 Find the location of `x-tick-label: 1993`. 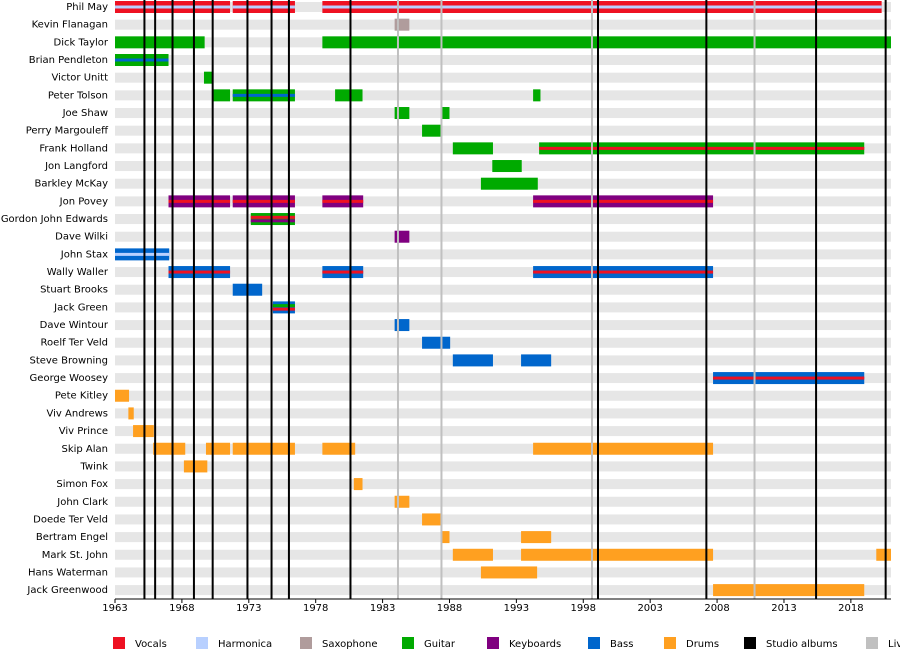

x-tick-label: 1993 is located at coordinates (516, 608).